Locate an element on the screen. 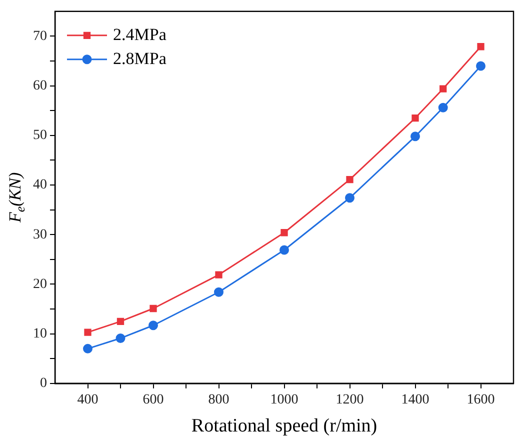 The image size is (519, 446). legend-label: 2.4MPa is located at coordinates (140, 34).